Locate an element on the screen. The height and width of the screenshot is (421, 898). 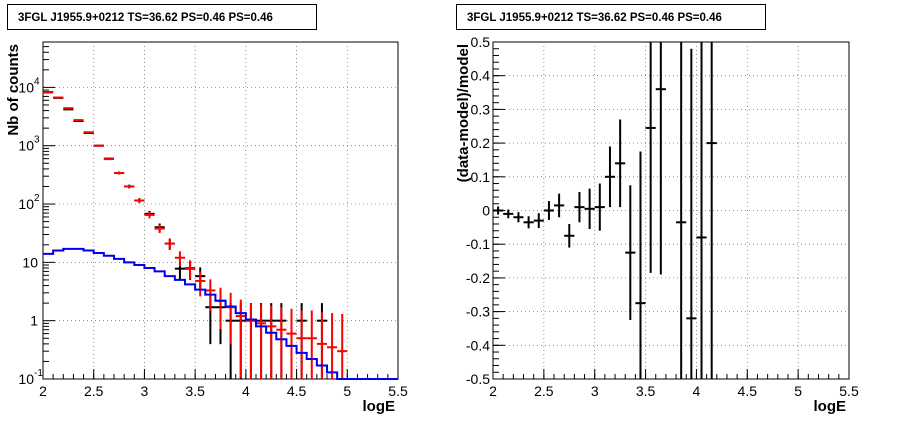
y-tick-label: 1 is located at coordinates (34, 321).